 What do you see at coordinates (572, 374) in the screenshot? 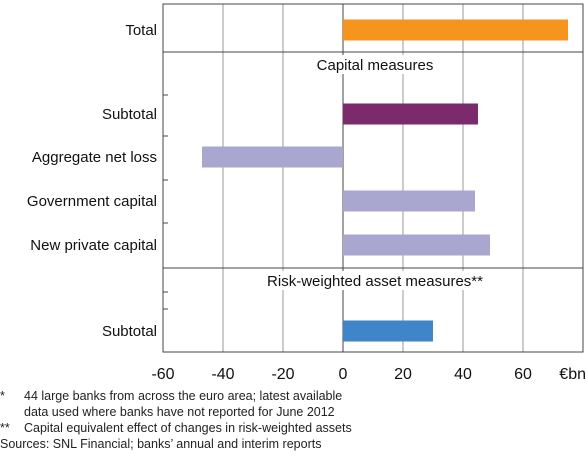
I see `x-unit-label: €bn` at bounding box center [572, 374].